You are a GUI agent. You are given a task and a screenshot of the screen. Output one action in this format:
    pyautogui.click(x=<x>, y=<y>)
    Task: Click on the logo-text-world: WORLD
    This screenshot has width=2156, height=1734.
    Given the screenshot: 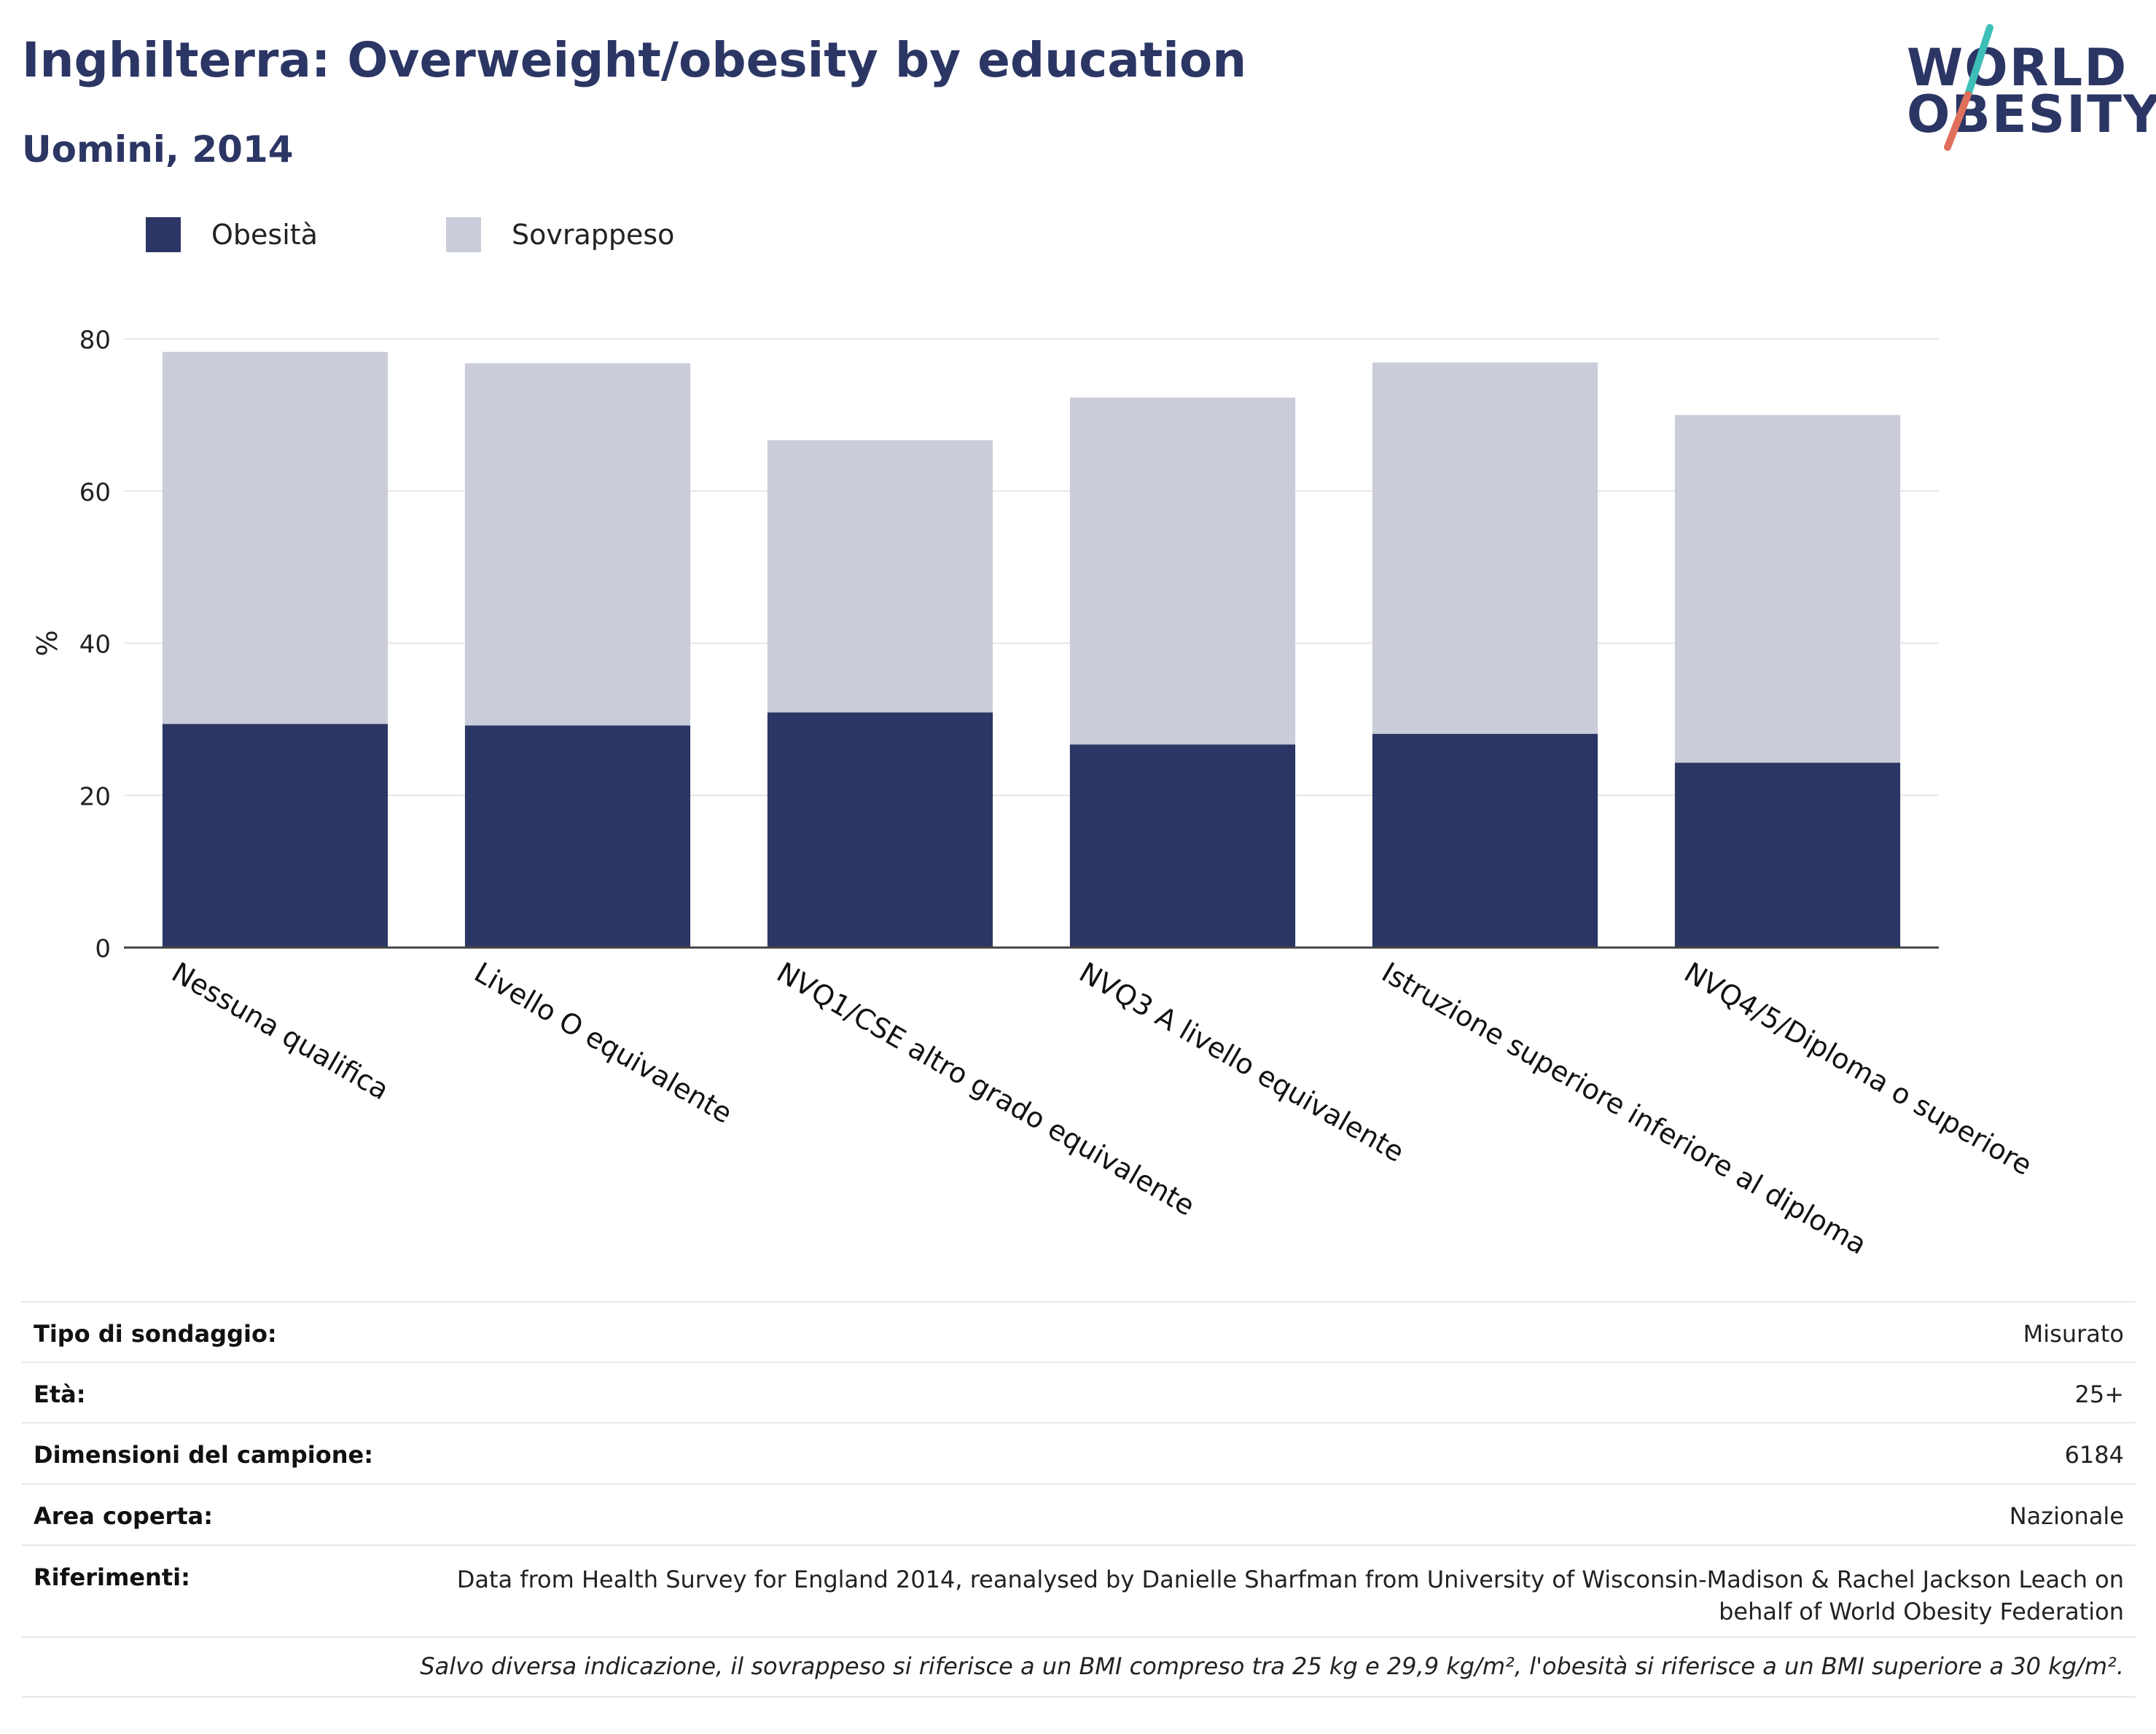 What is the action you would take?
    pyautogui.click(x=2018, y=68)
    